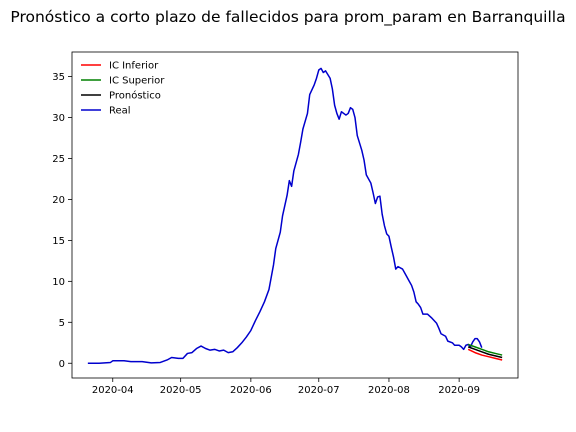 The width and height of the screenshot is (576, 432). I want to click on series-line-ic-superior, so click(485, 349).